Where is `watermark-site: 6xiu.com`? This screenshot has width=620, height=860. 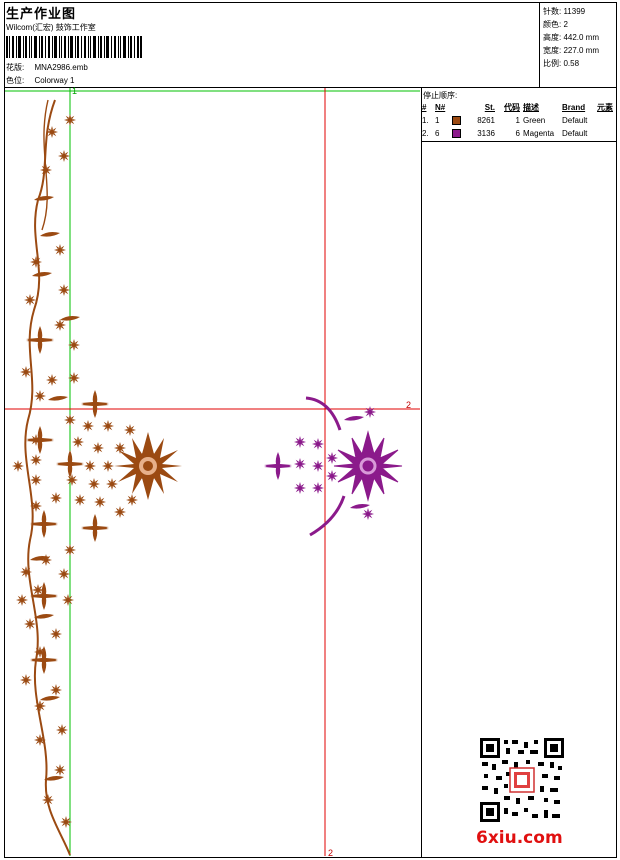 watermark-site: 6xiu.com is located at coordinates (519, 838).